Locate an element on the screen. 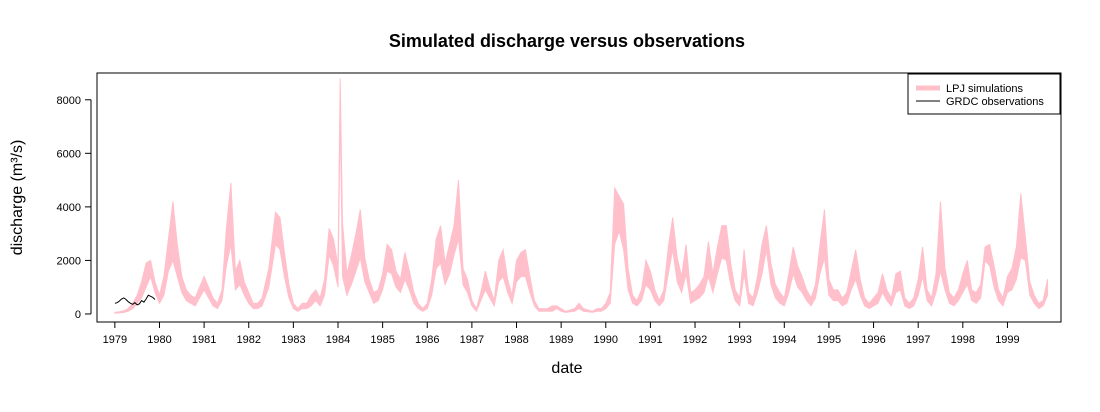 The image size is (1100, 412). x-axis-label: date is located at coordinates (566, 368).